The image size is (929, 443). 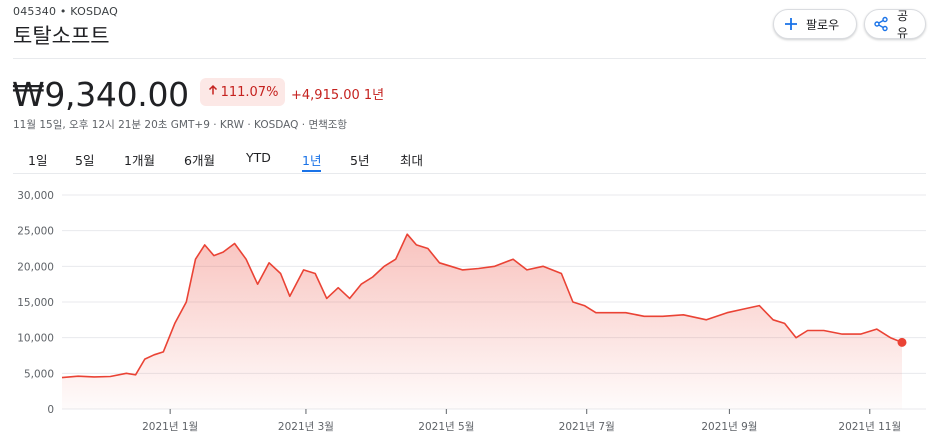 I want to click on x-tick-label: 2021년 7월, so click(x=587, y=427).